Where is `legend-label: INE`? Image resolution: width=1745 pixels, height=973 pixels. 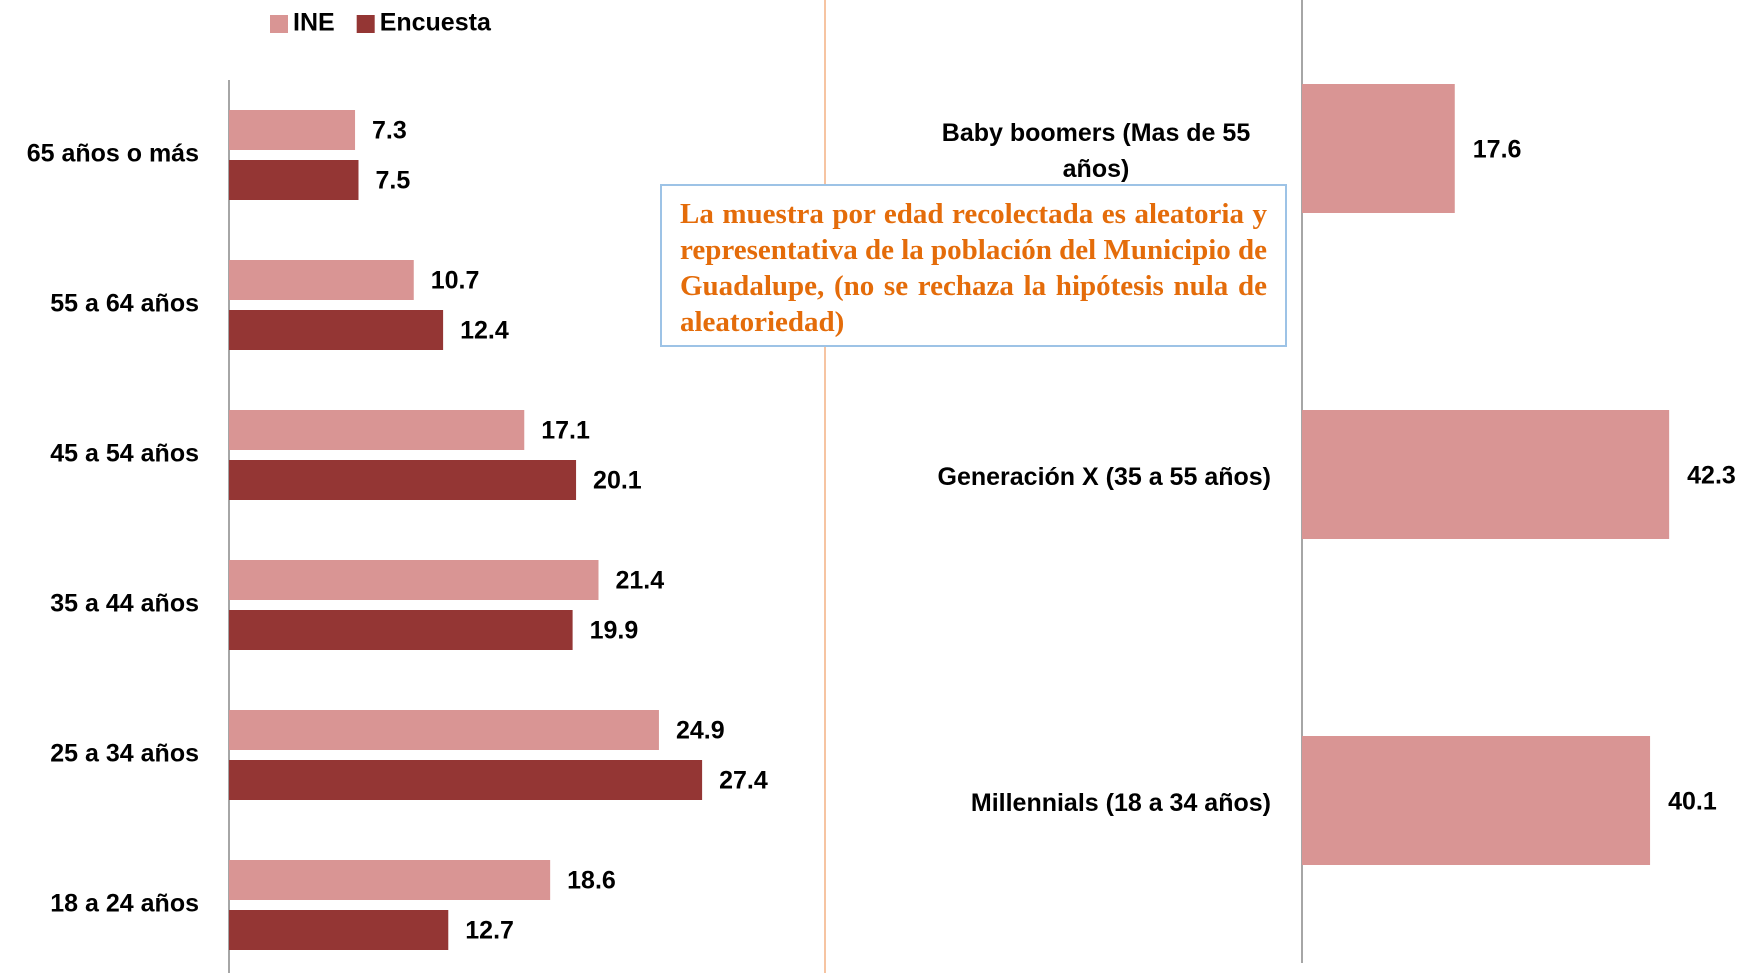
legend-label: INE is located at coordinates (314, 23).